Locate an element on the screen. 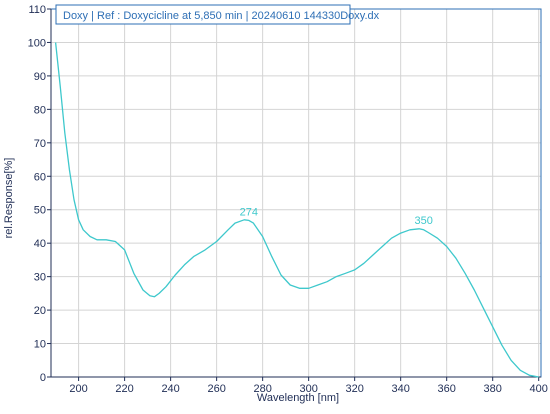 The height and width of the screenshot is (414, 550). peak-label: 350 is located at coordinates (423, 221).